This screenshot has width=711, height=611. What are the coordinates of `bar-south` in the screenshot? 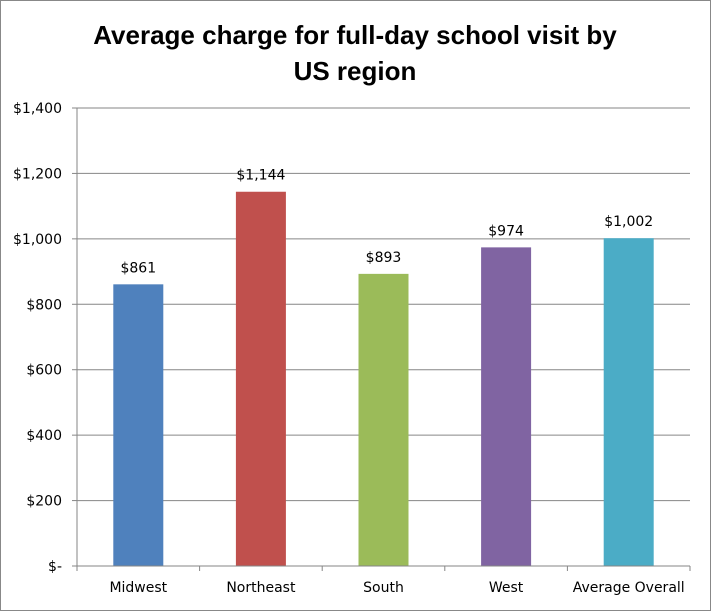 It's located at (383, 419).